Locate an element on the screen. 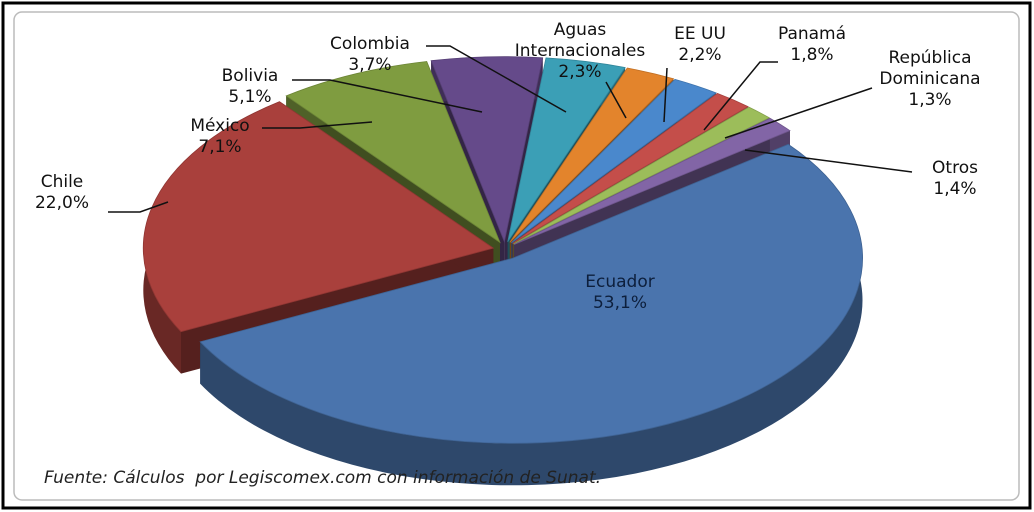 The image size is (1034, 512). slice-label: Panamá 1,8% is located at coordinates (812, 45).